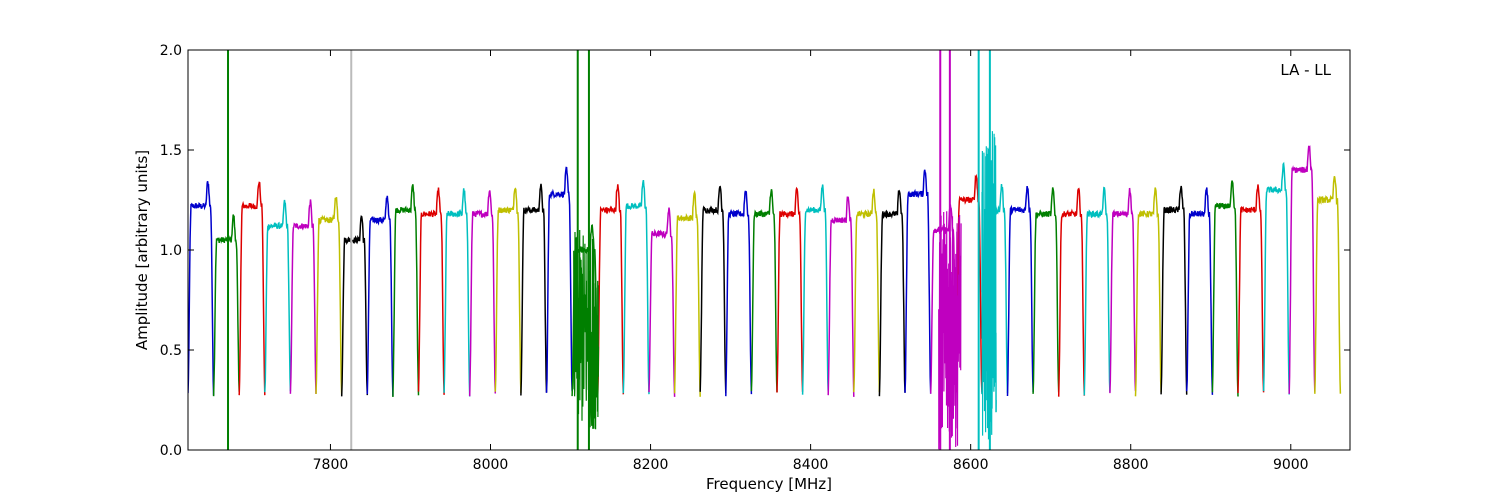 This screenshot has height=504, width=1500. Describe the element at coordinates (331, 465) in the screenshot. I see `x-tick-label: 7800` at that location.